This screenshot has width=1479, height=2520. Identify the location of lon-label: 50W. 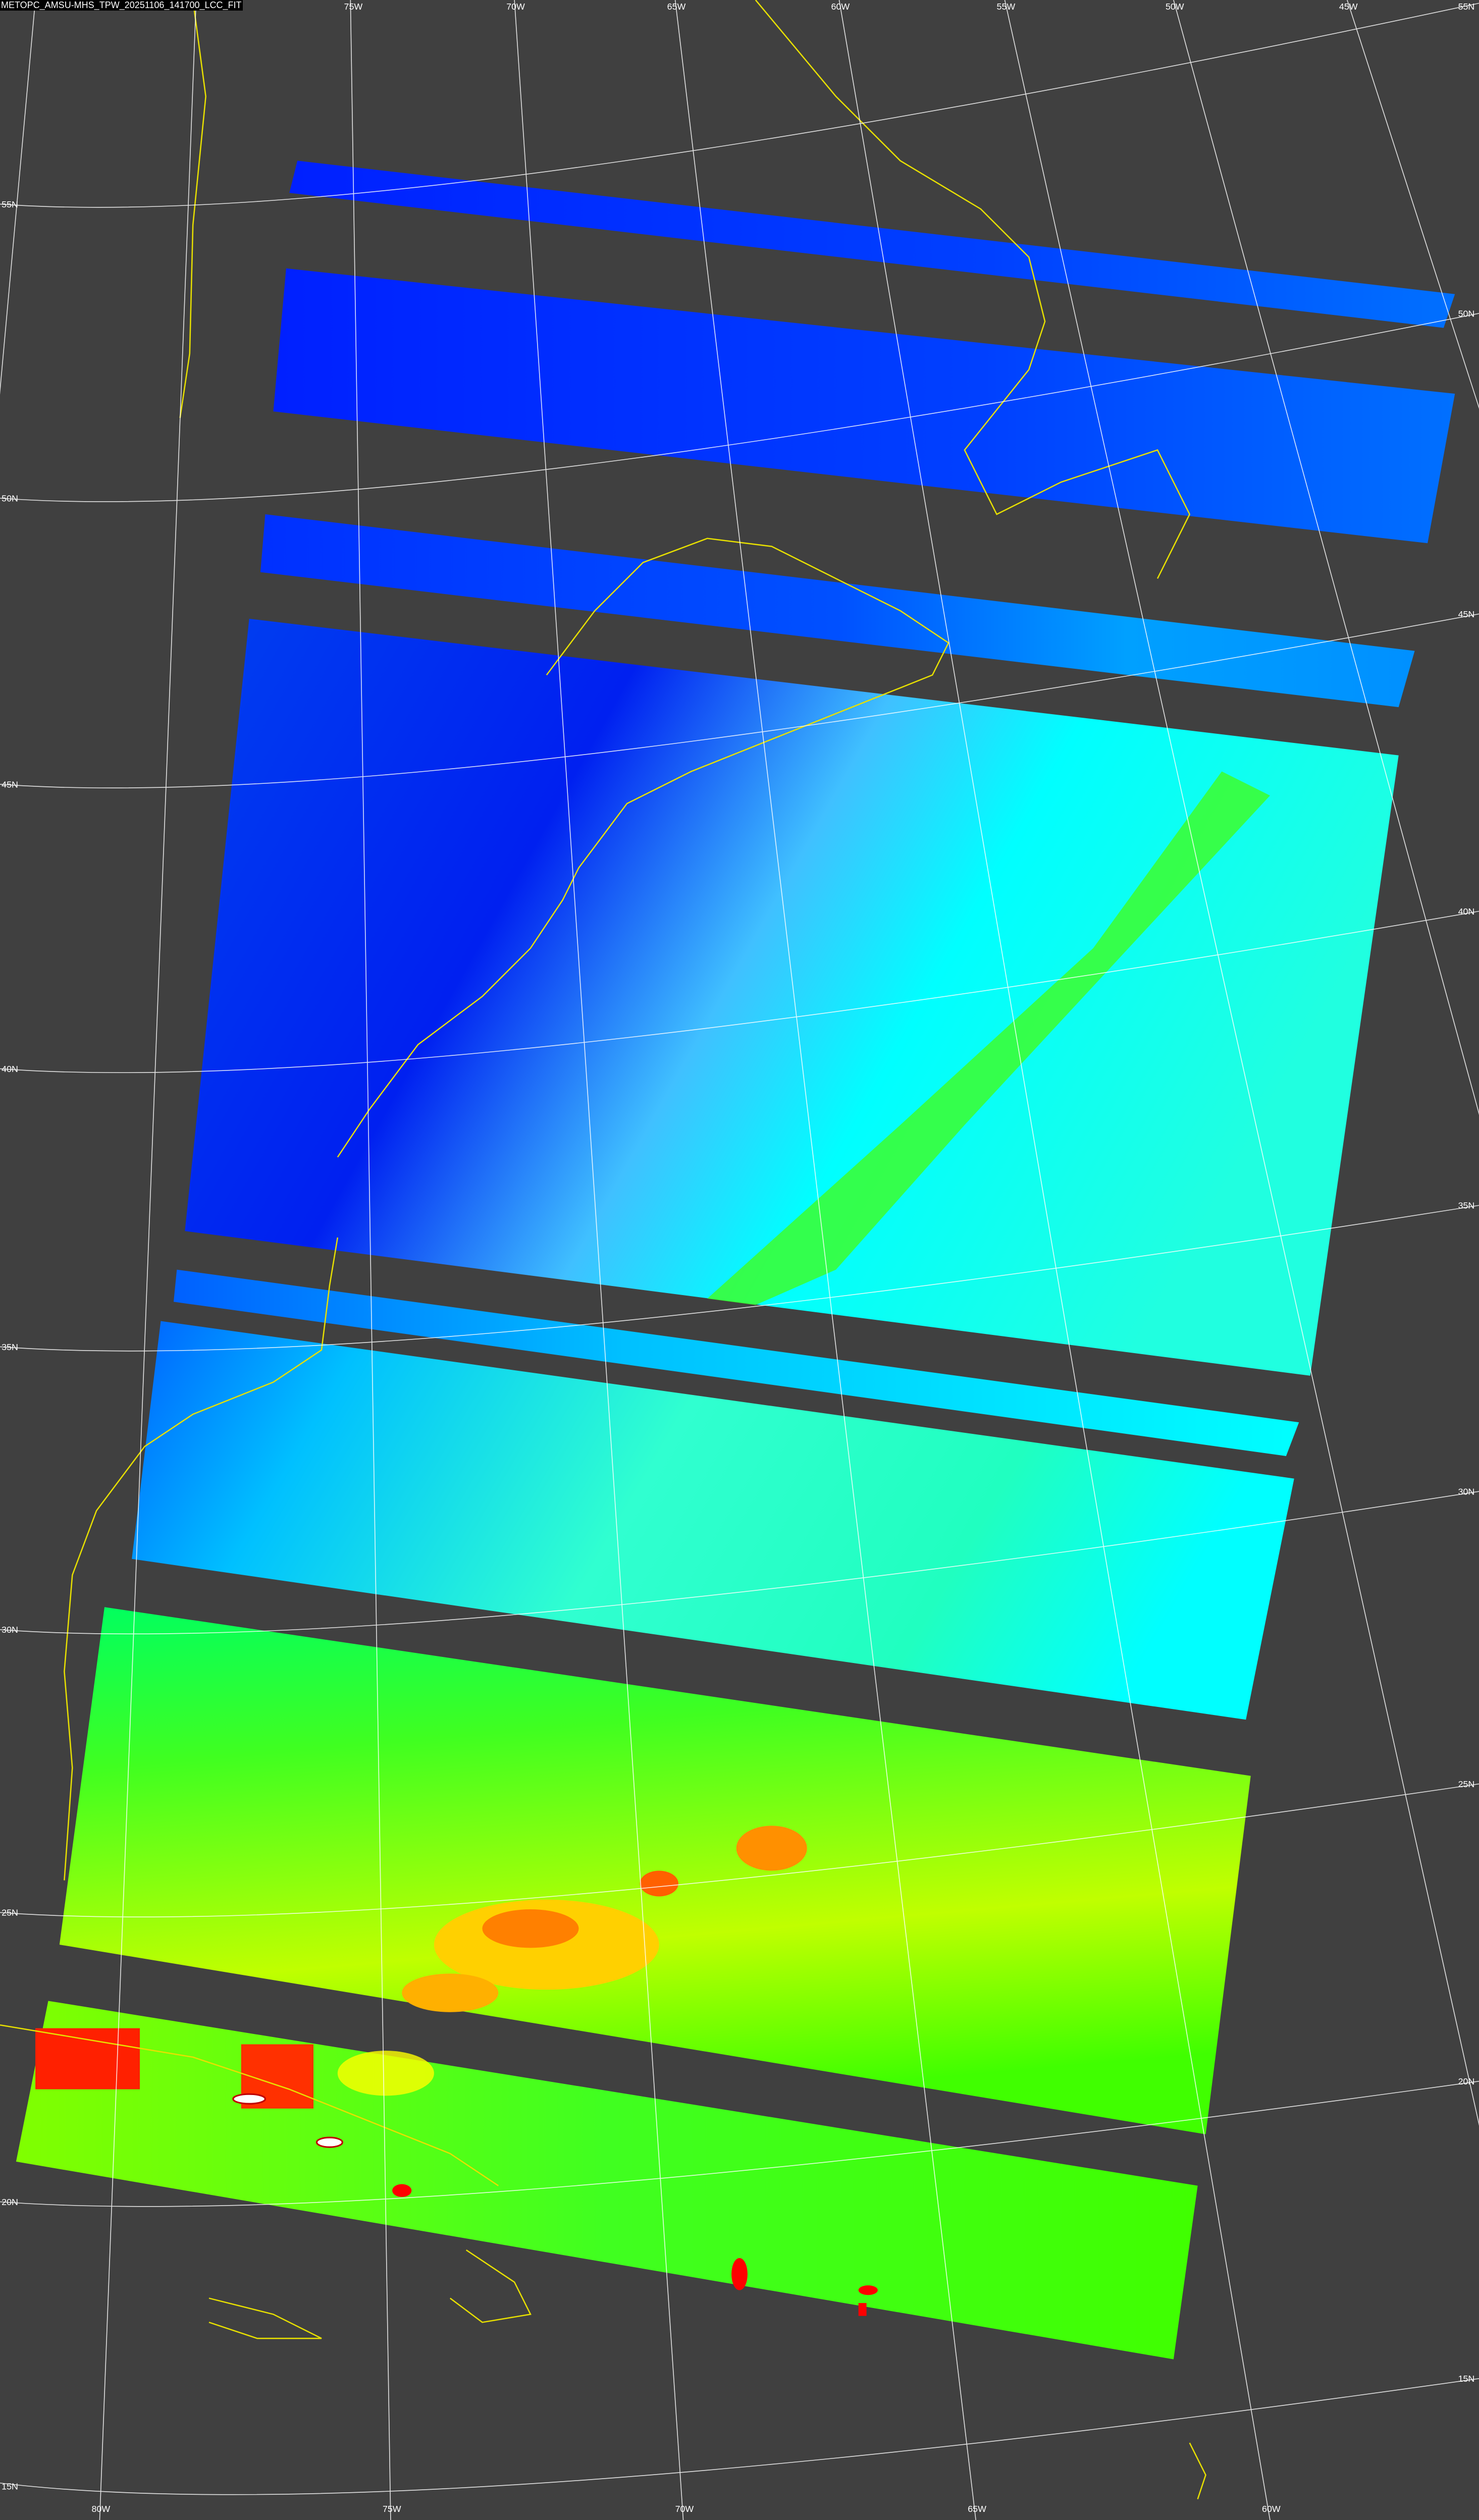
(1175, 7).